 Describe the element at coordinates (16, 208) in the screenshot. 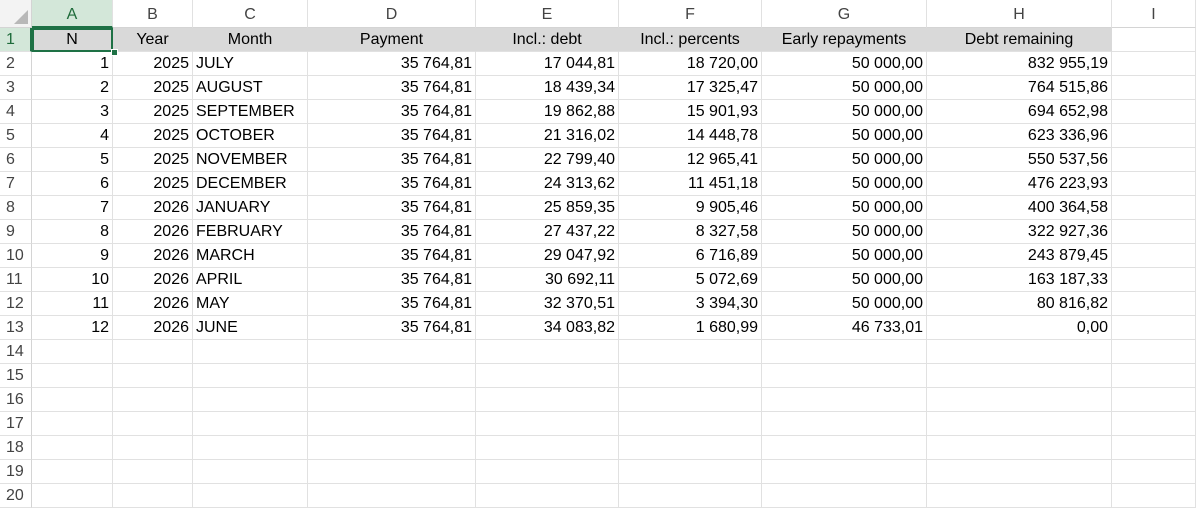

I see `row-header-8: 8` at that location.